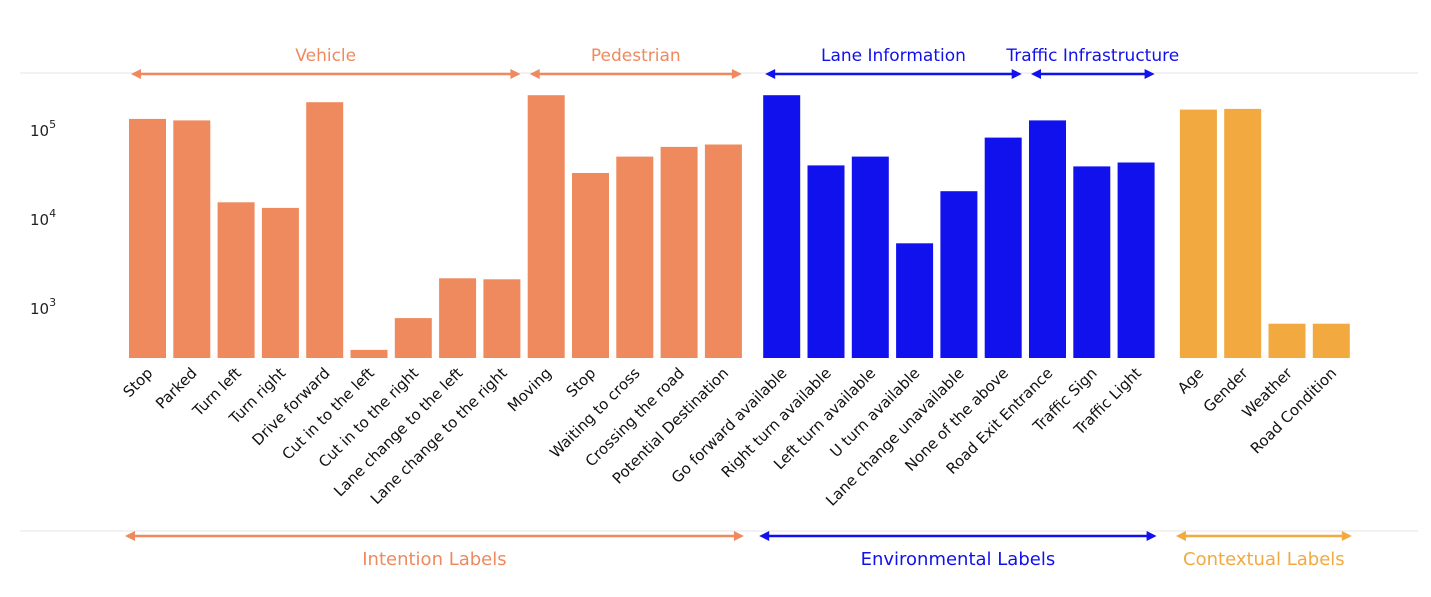  I want to click on top-group-arrow-lane-information, so click(893, 74).